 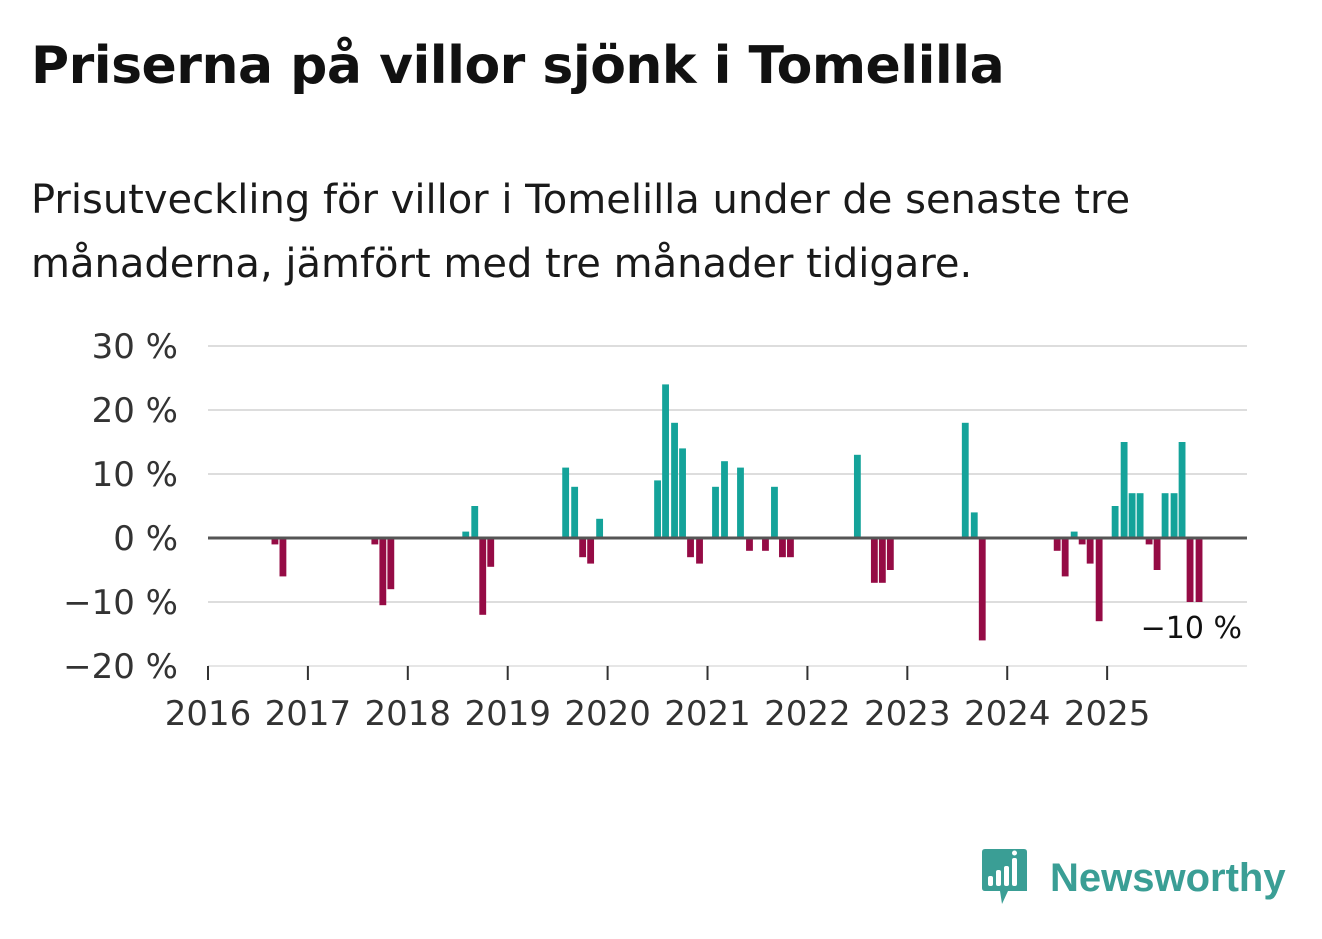 I want to click on x-tick-label: 2021, so click(x=707, y=714).